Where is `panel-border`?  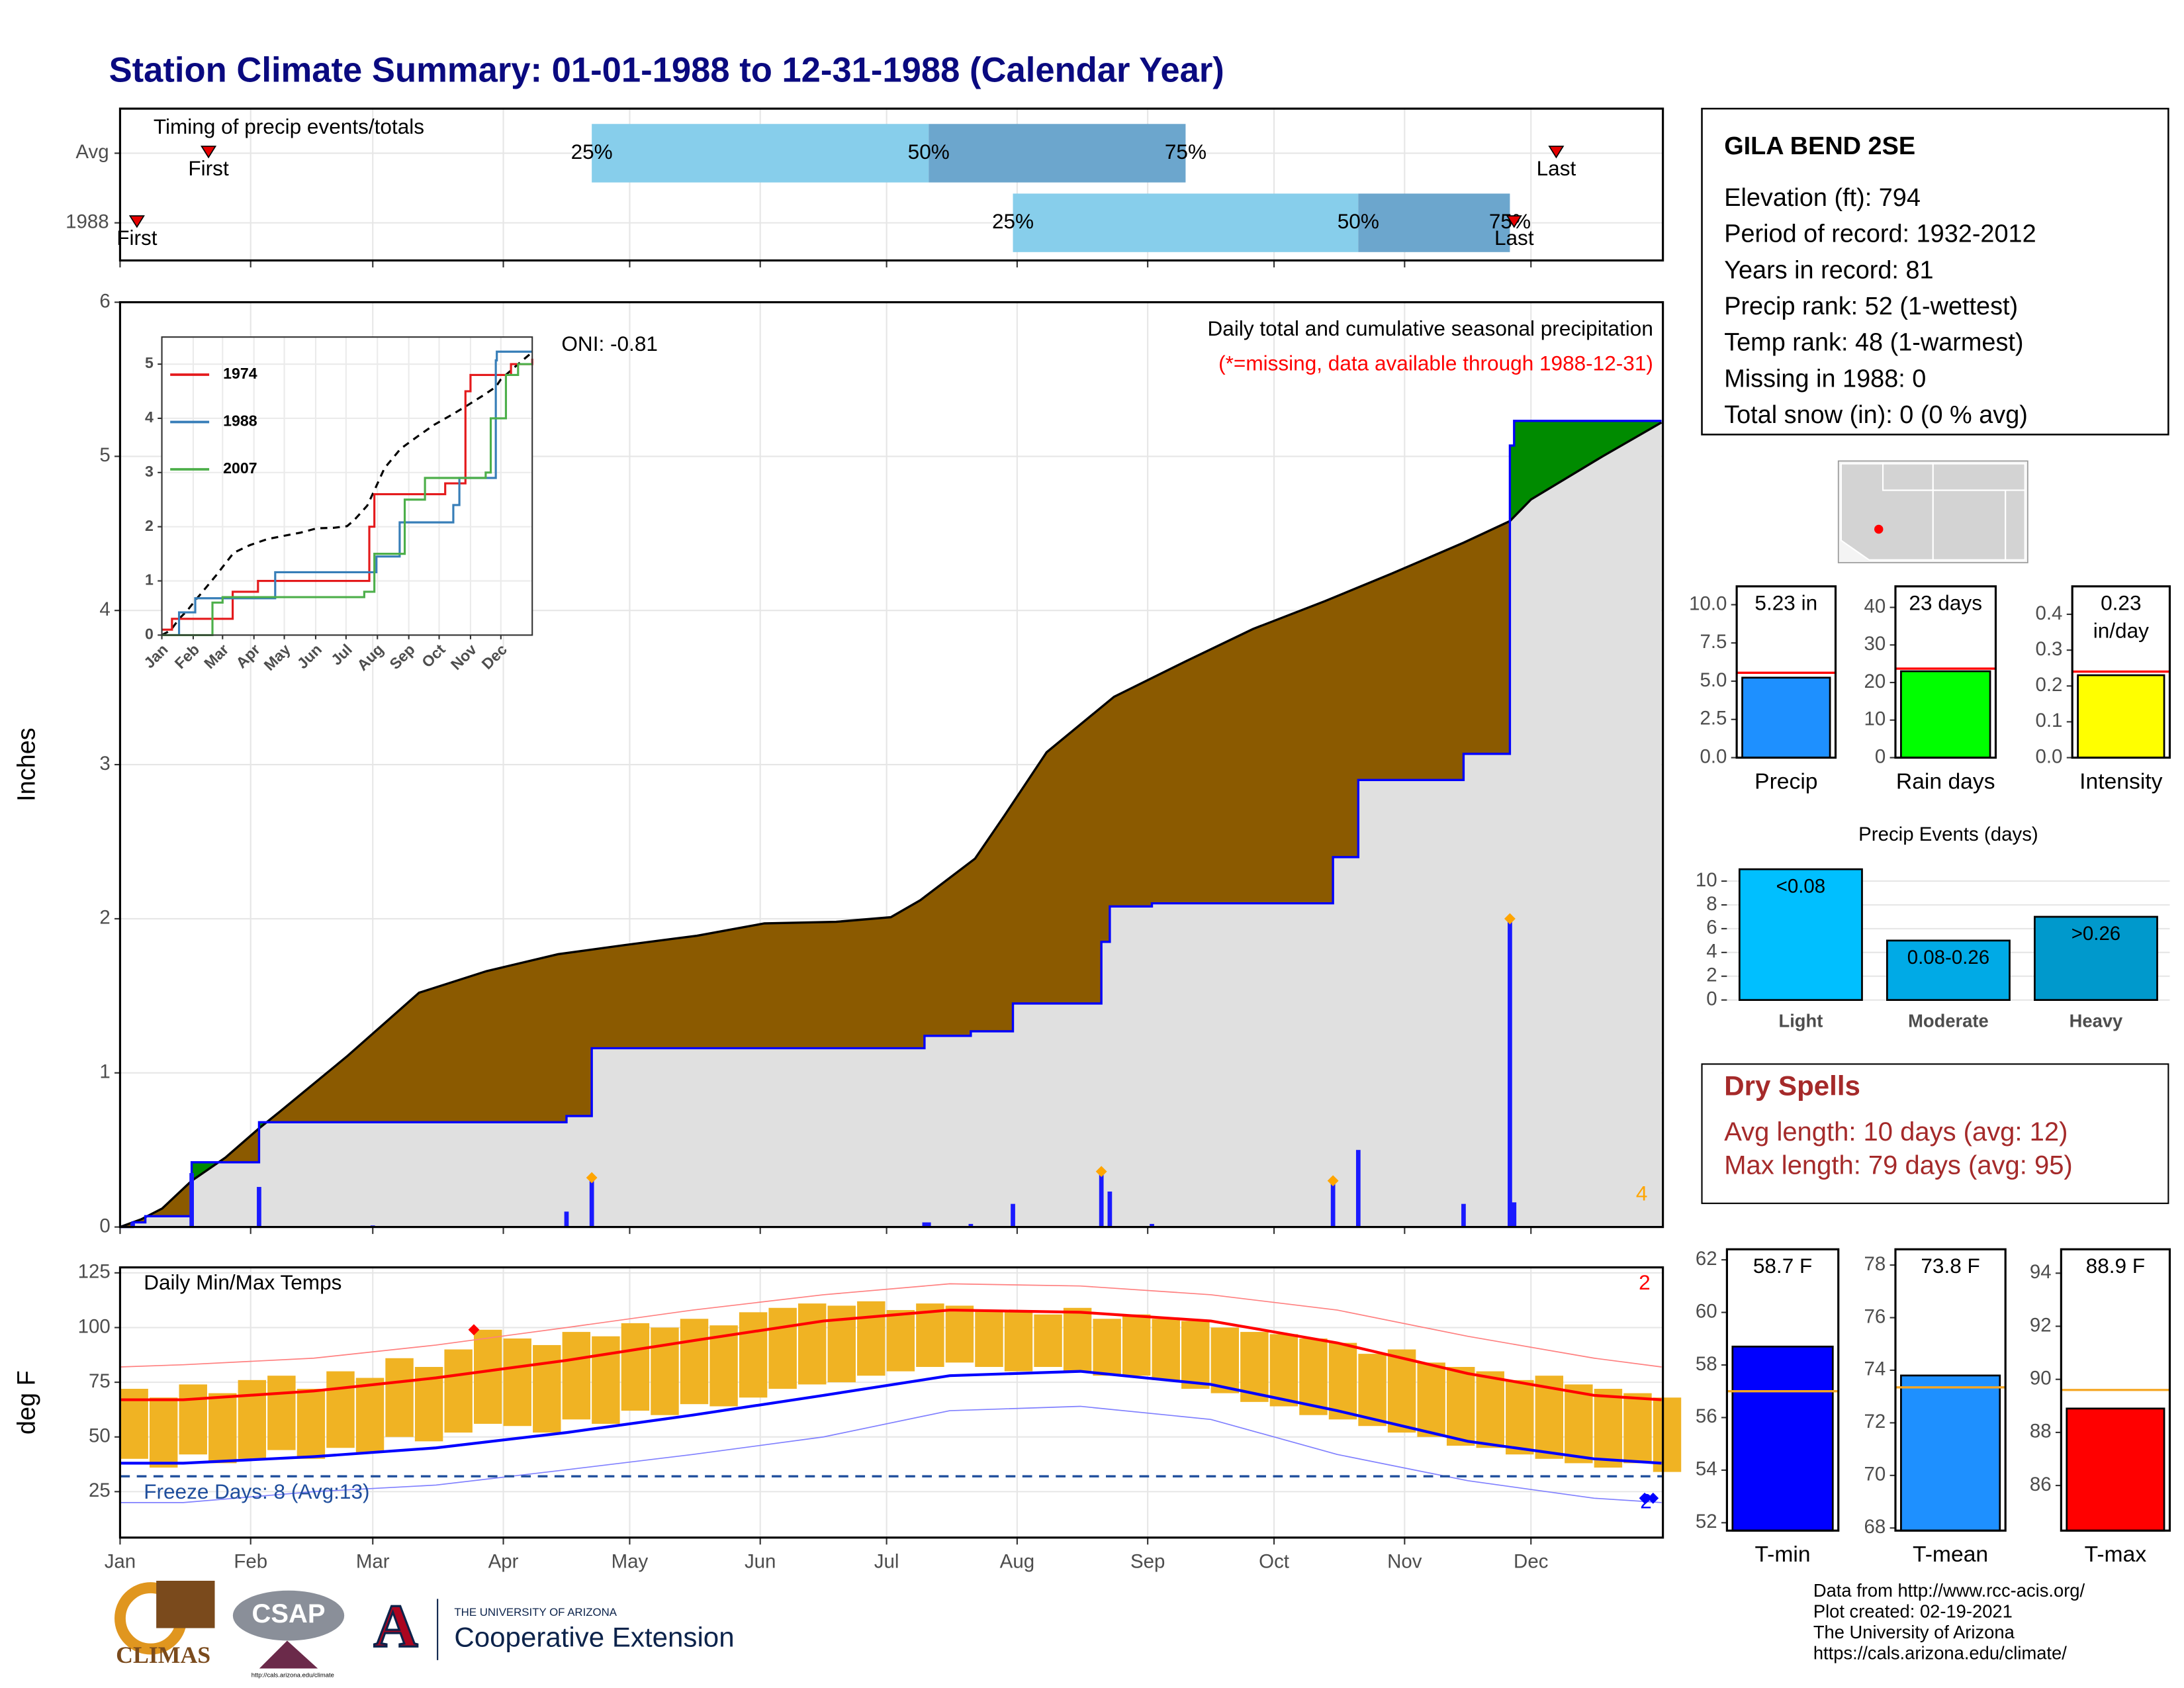
panel-border is located at coordinates (891, 1402).